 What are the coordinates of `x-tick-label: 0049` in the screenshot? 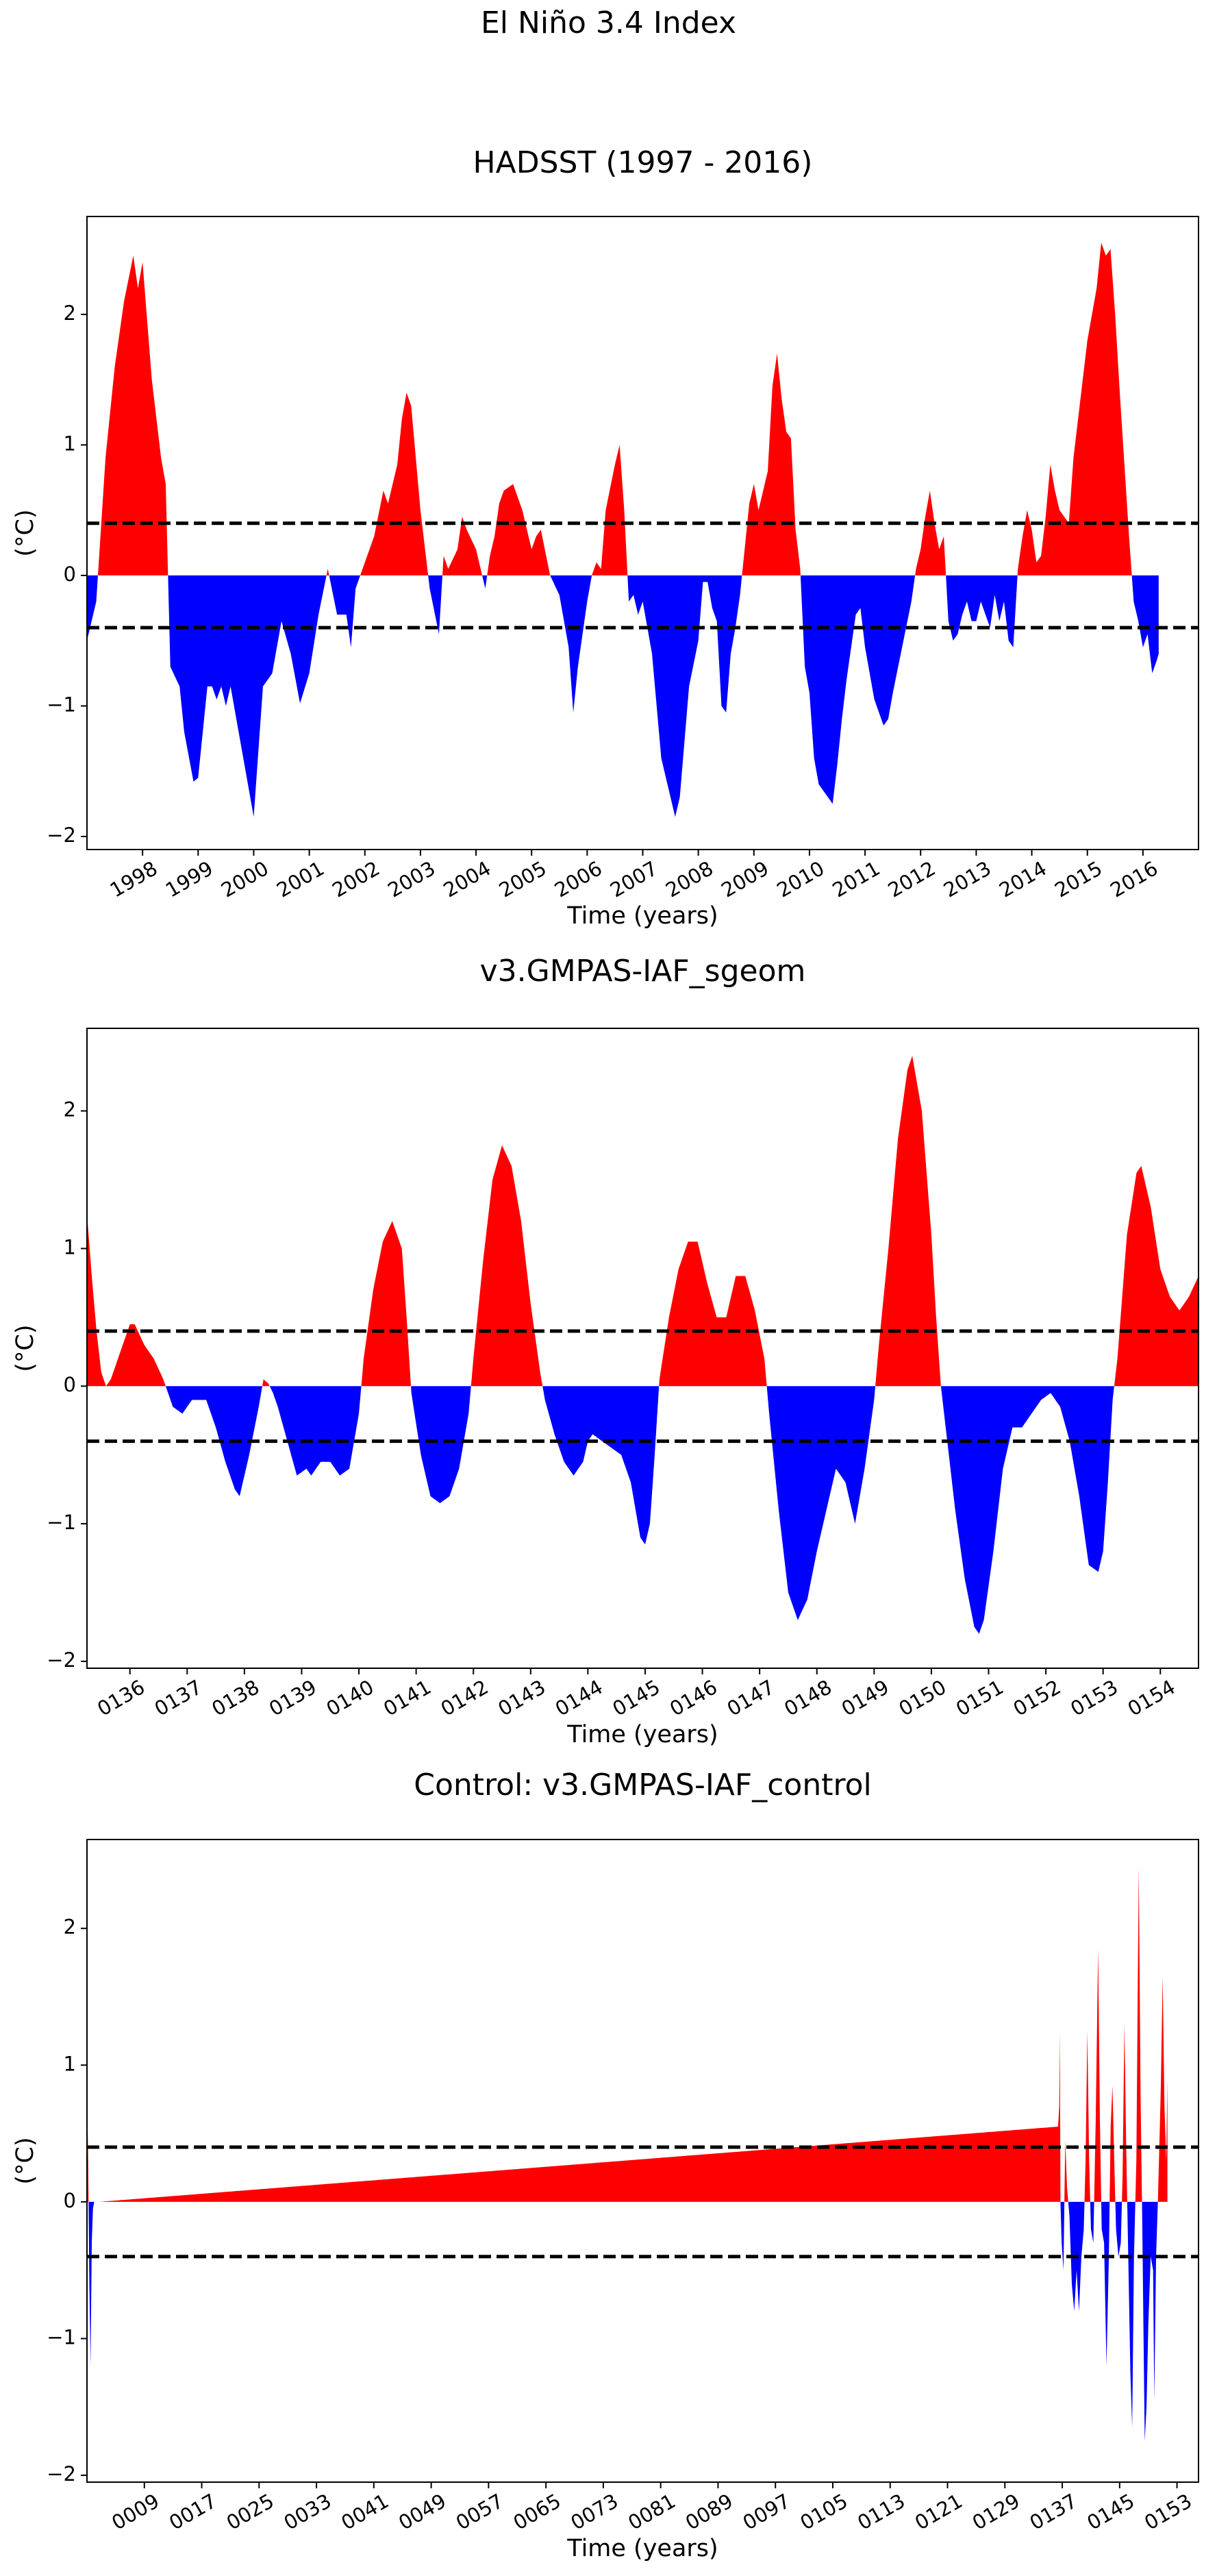 It's located at (422, 2511).